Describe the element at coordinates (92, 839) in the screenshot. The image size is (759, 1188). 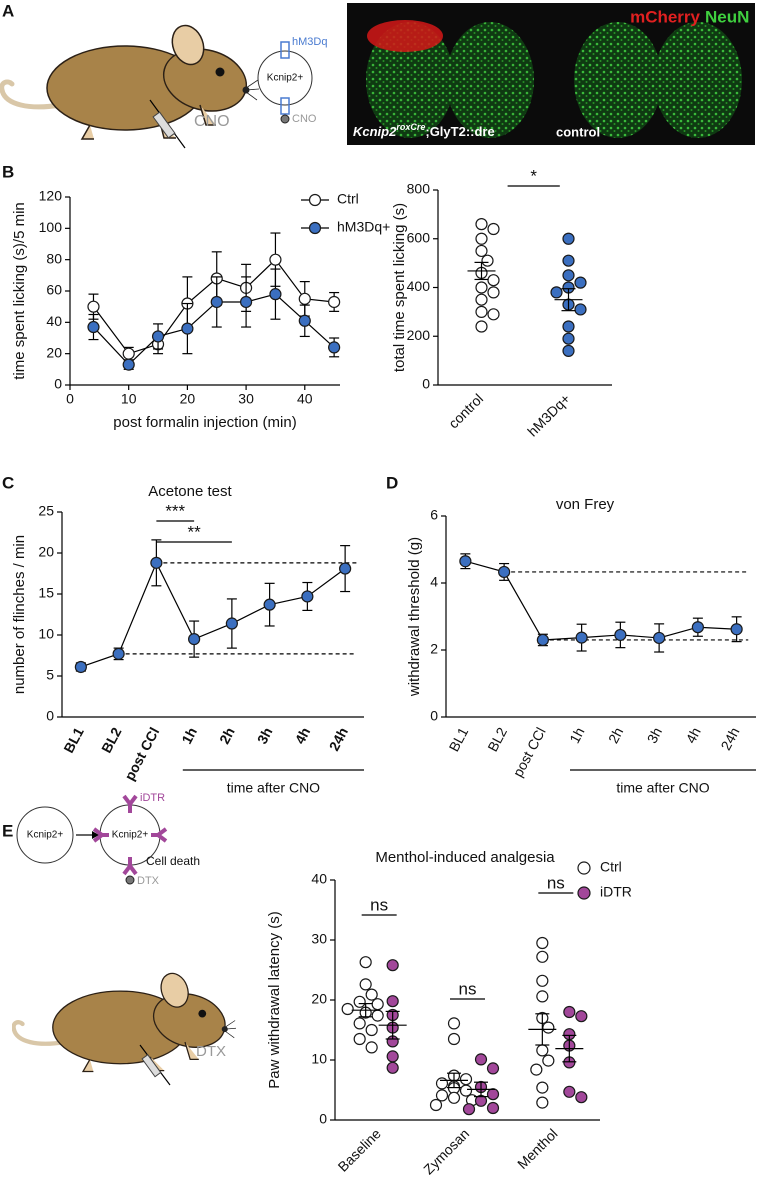
I see `cell-death-diagram` at that location.